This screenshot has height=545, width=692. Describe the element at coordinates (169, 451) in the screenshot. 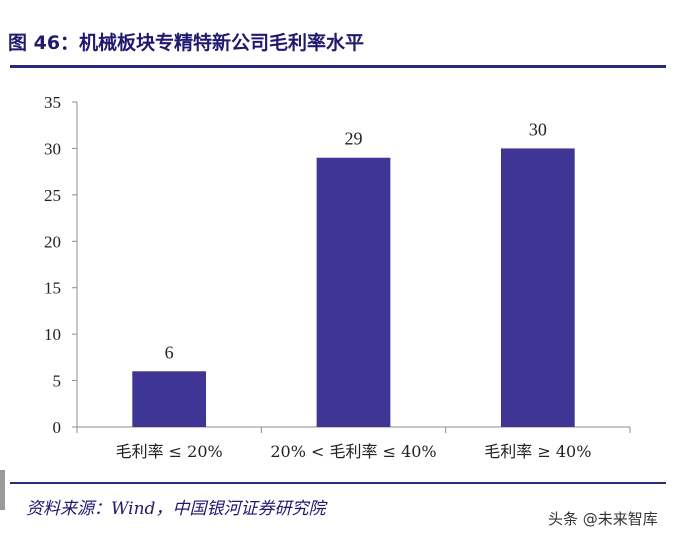

I see `x-category-label: 毛利率 ≤ 20%` at that location.